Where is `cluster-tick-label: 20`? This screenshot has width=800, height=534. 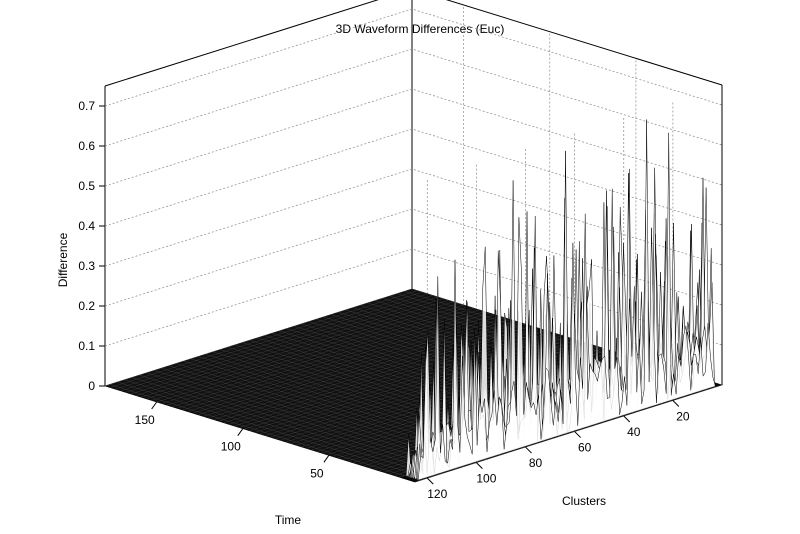 cluster-tick-label: 20 is located at coordinates (683, 417).